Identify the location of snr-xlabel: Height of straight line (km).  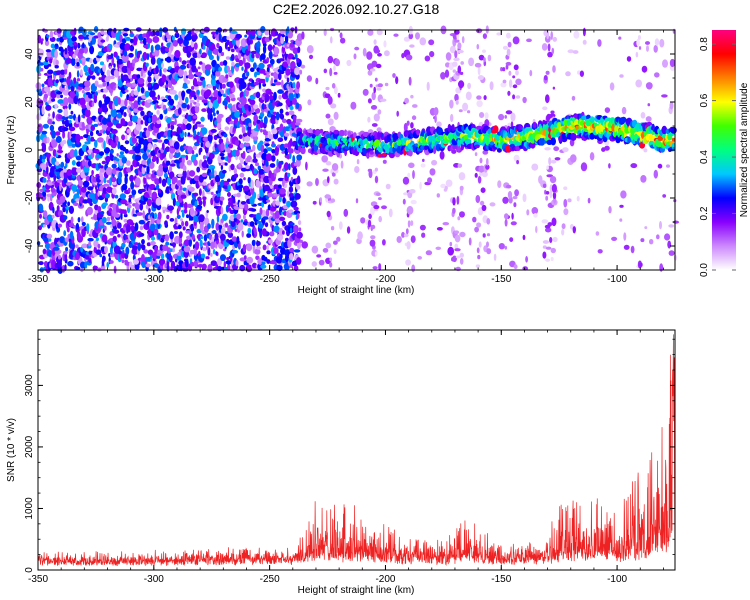
(356, 590).